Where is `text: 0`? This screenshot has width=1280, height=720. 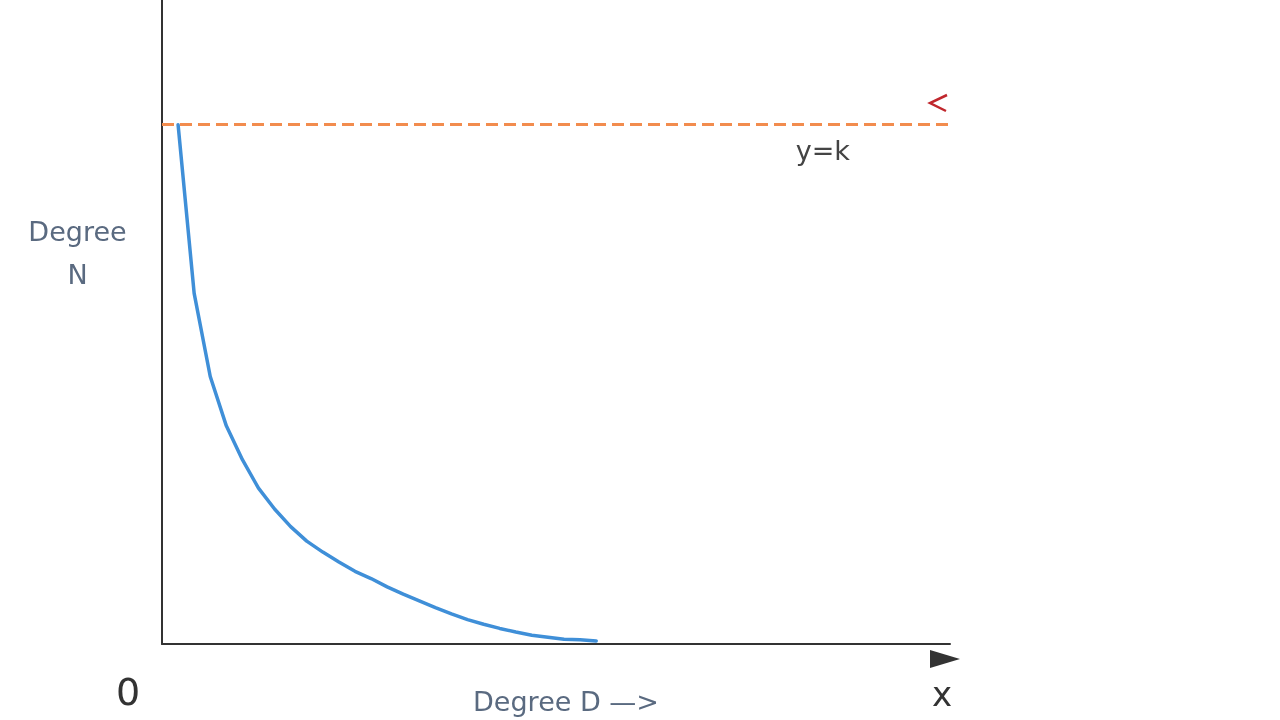 text: 0 is located at coordinates (128, 692).